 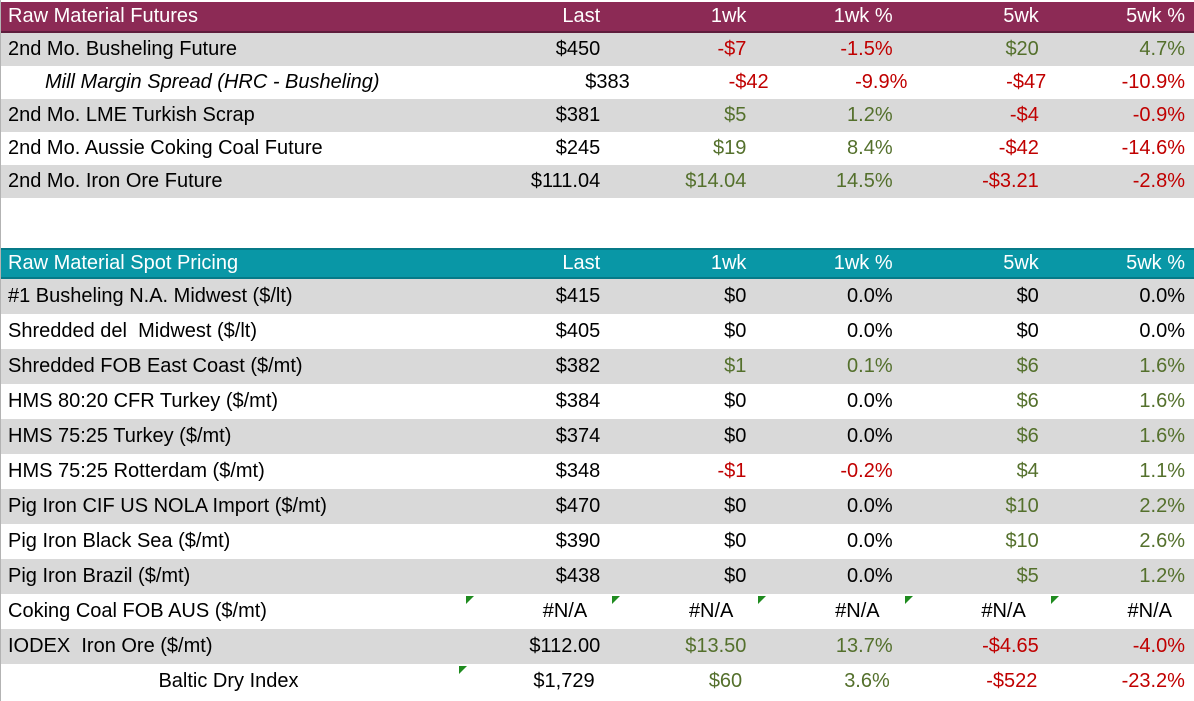 What do you see at coordinates (1121, 646) in the screenshot?
I see `value-cell: -4.0%` at bounding box center [1121, 646].